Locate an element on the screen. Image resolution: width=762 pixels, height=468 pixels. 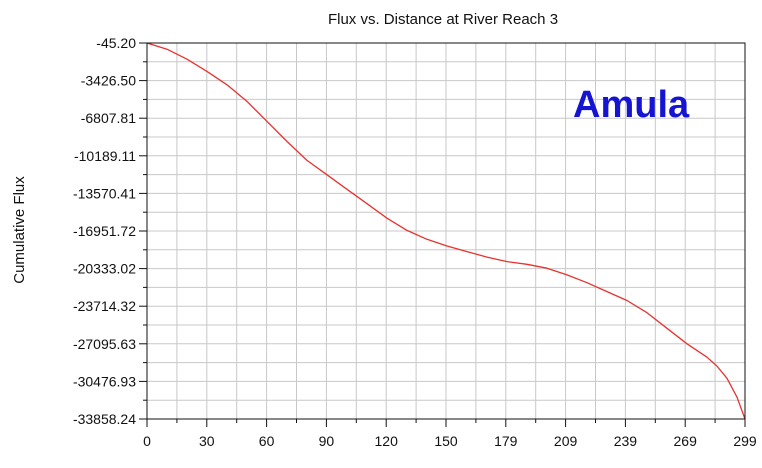
y-tick-label: -30476.93 is located at coordinates (104, 381).